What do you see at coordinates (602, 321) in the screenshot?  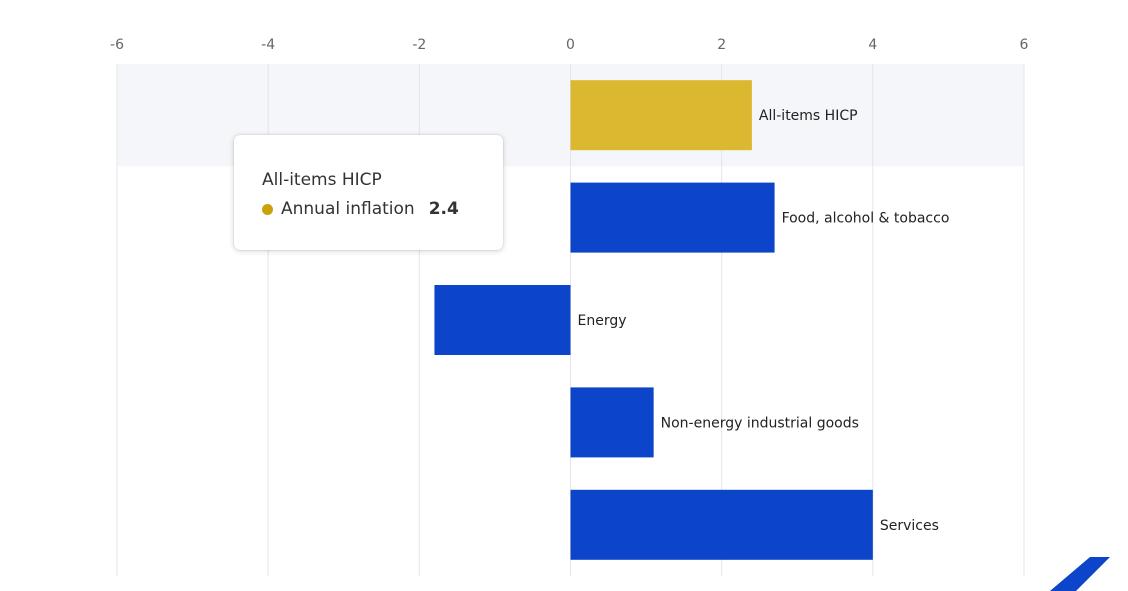 I see `bar-label: Energy` at bounding box center [602, 321].